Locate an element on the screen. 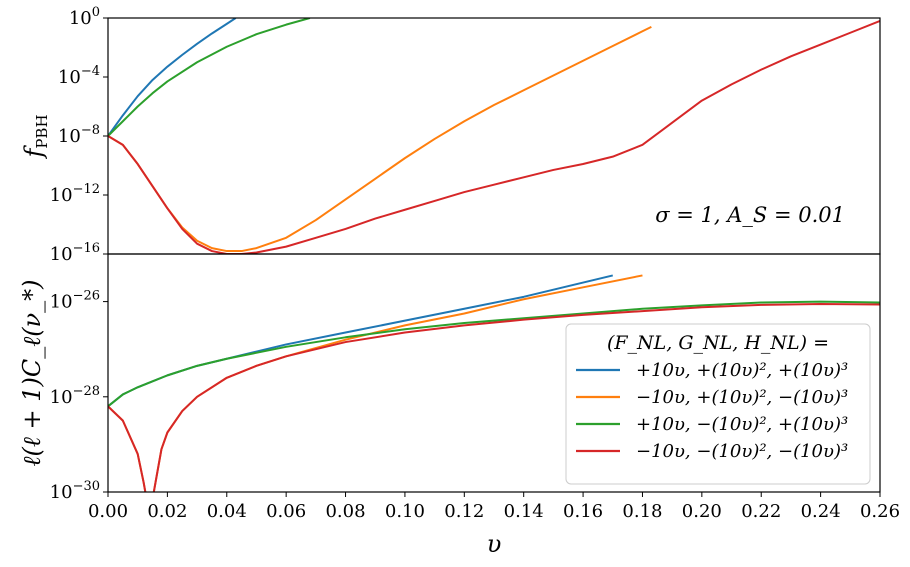 Image resolution: width=910 pixels, height=567 pixels. bottom-y-axis: 10⁻²⁶ 10⁻²⁸ 10⁻³⁰ is located at coordinates (79, 396).